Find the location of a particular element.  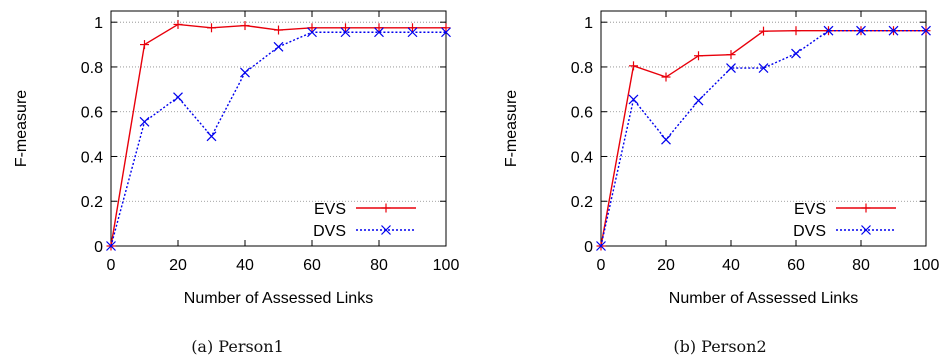

c1-ytick-label: 0.8 is located at coordinates (582, 68).